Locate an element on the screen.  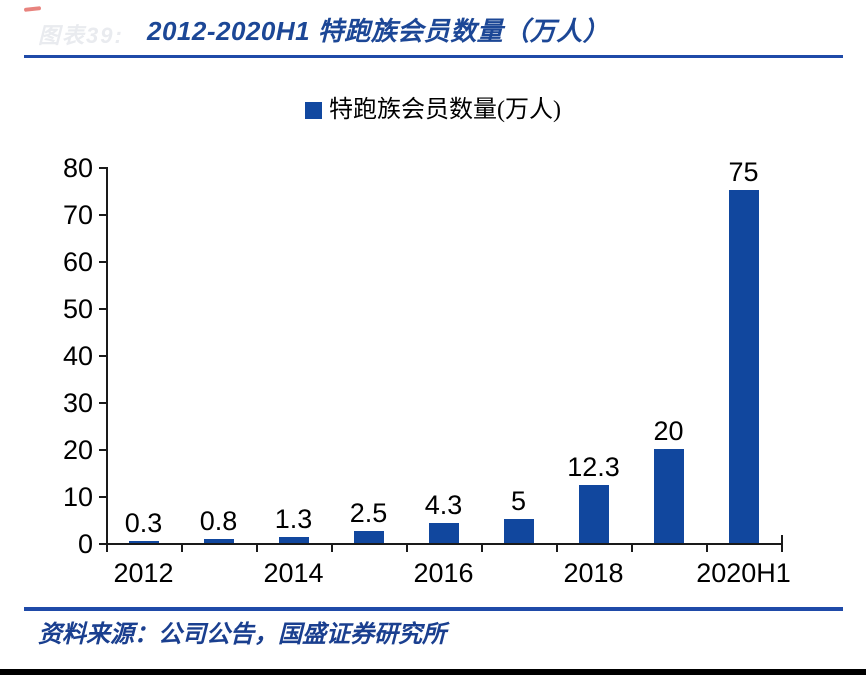
bar-2019 is located at coordinates (668, 496).